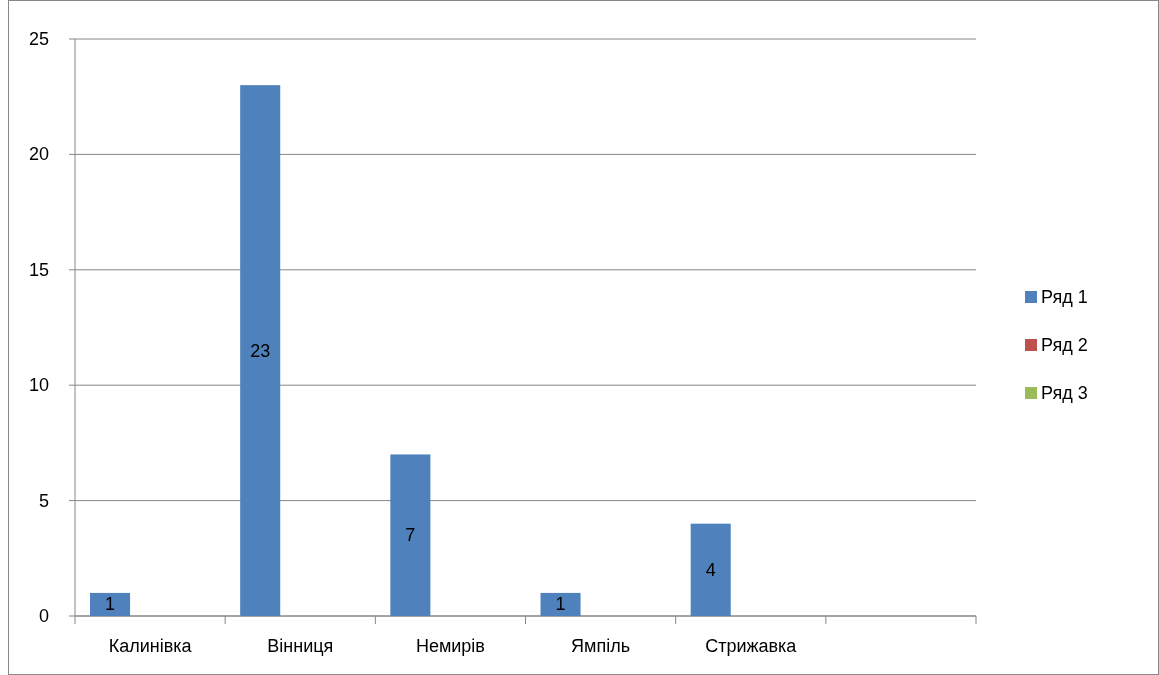  What do you see at coordinates (1064, 345) in the screenshot?
I see `legend-label: Ряд 2` at bounding box center [1064, 345].